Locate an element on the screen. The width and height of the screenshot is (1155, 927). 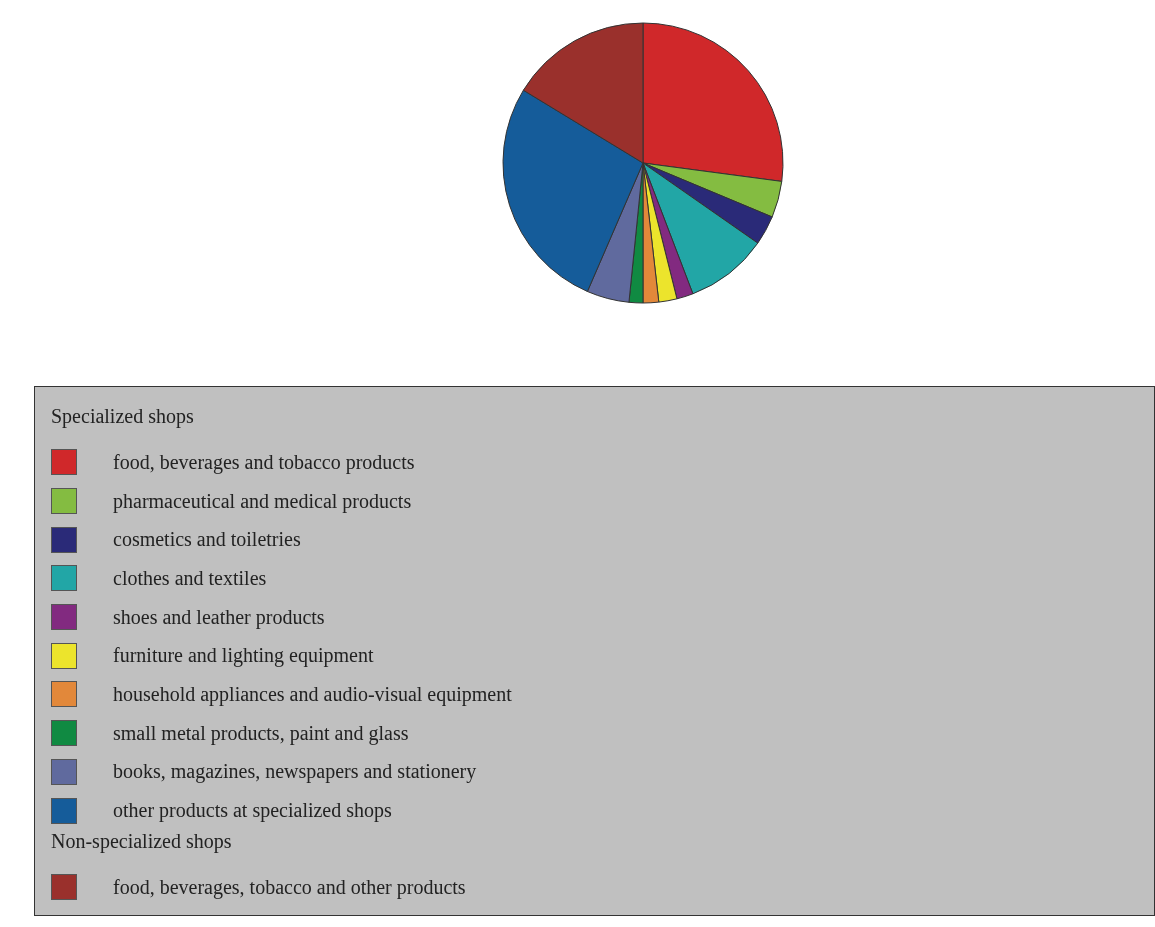
text: Non-specialized shops is located at coordinates (142, 842).